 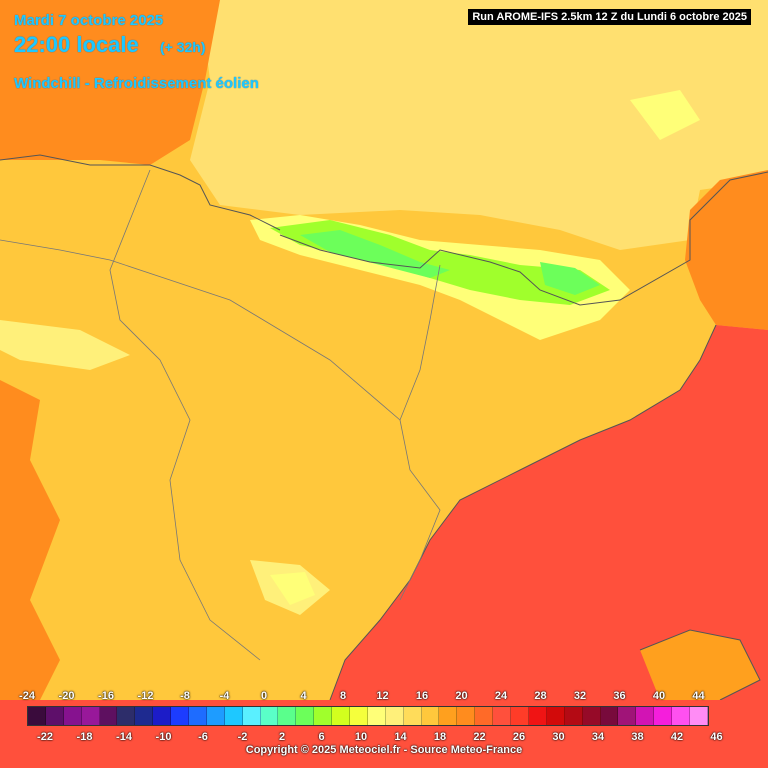 I want to click on forecast-lead: (+ 32h), so click(x=183, y=47).